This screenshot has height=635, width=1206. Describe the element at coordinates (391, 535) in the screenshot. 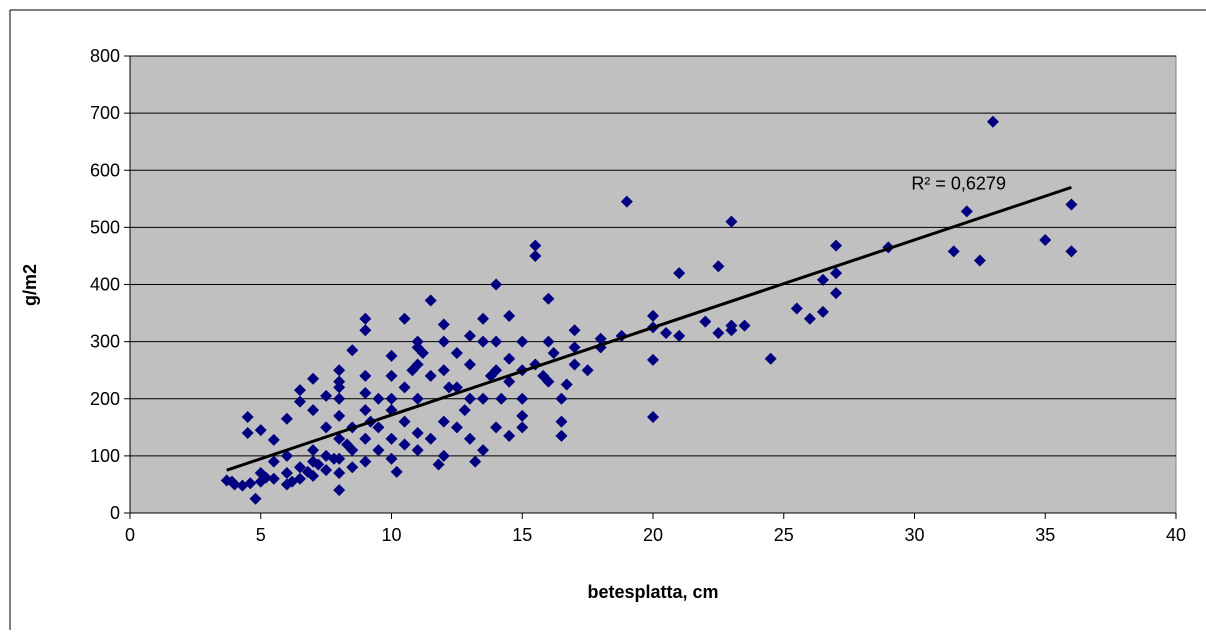

I see `x-tick-label: 10` at that location.